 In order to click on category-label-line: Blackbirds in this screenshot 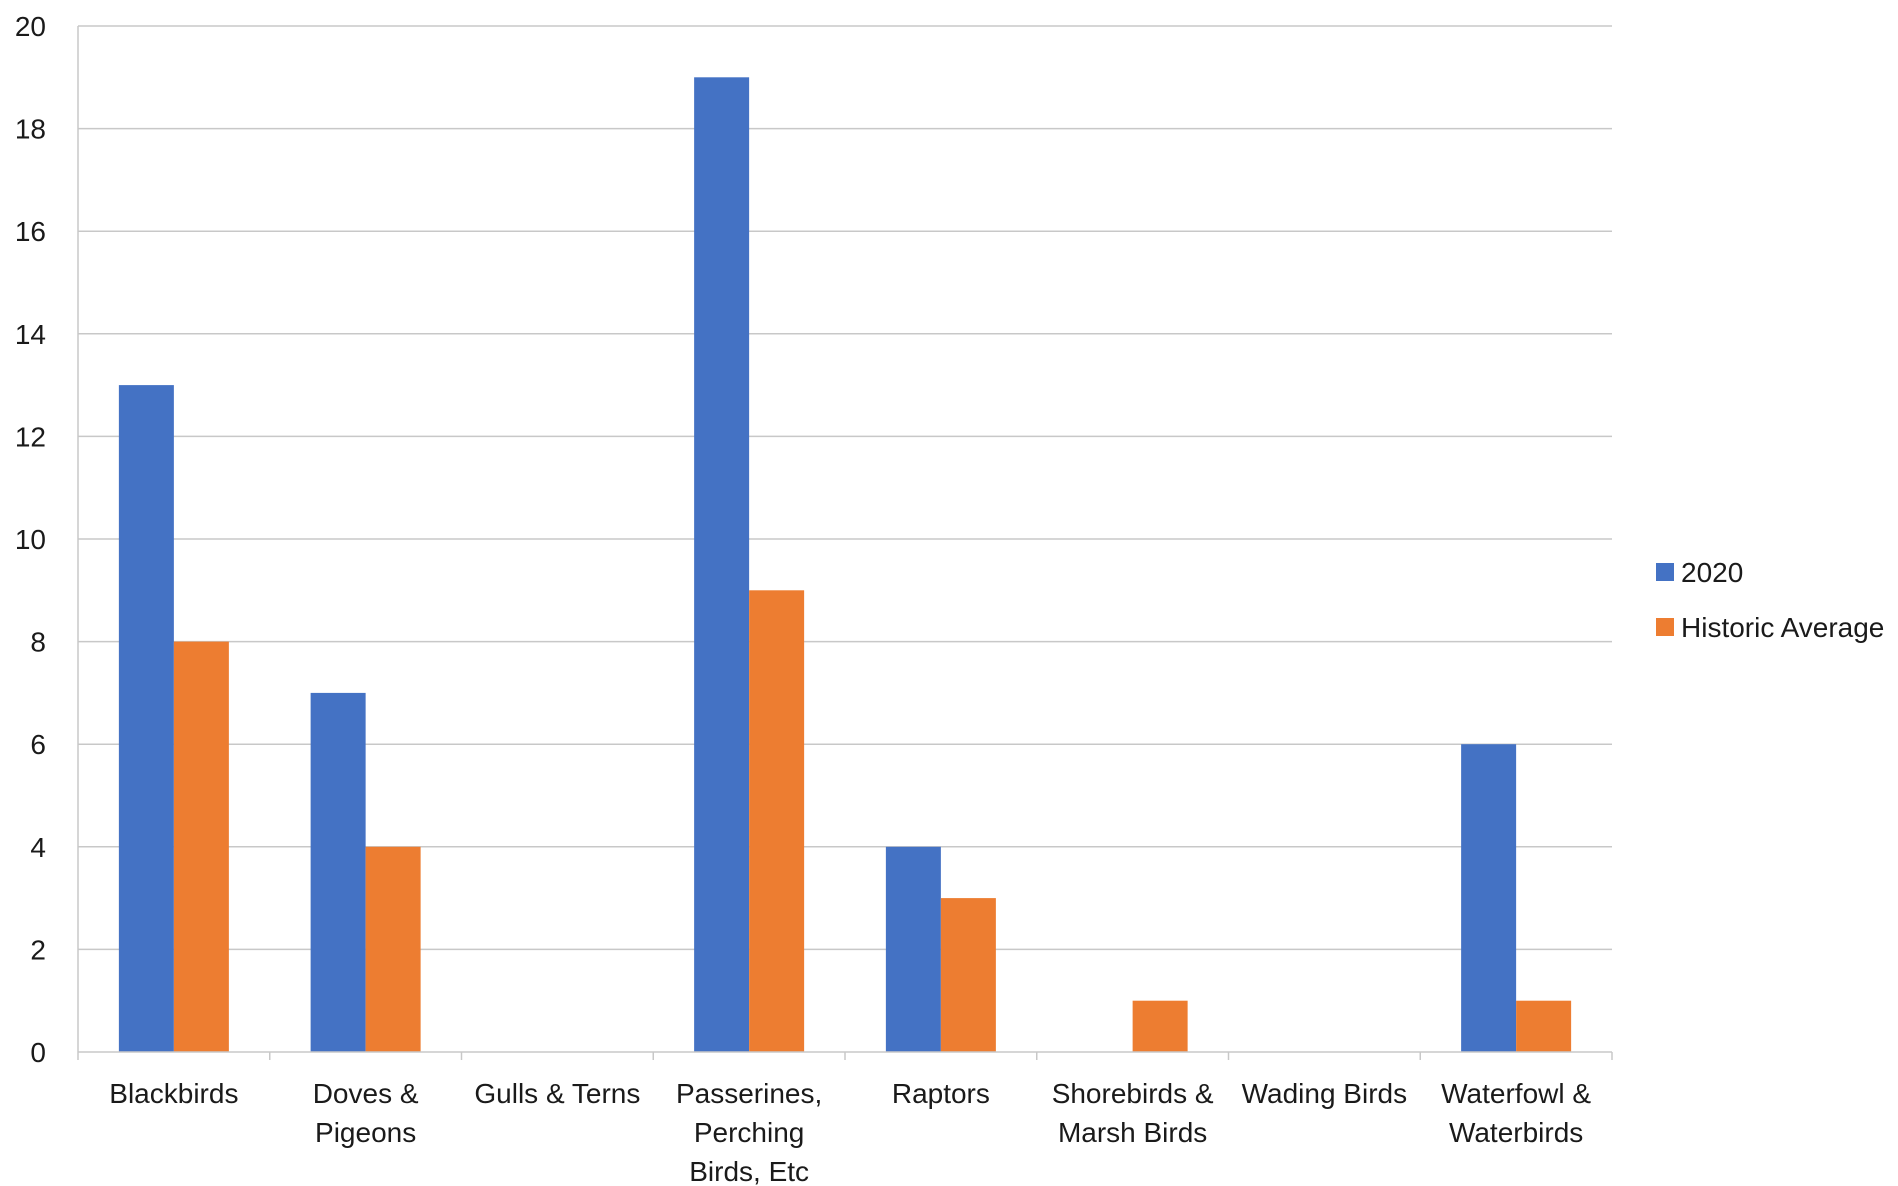, I will do `click(173, 1093)`.